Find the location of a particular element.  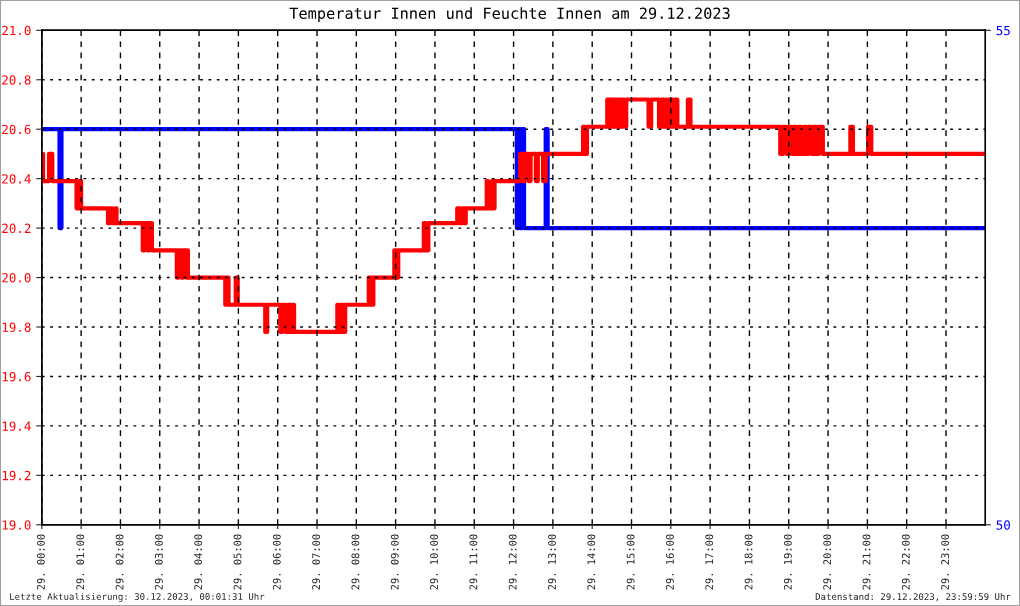

x-tick-label: 29. 06:00 is located at coordinates (276, 562).